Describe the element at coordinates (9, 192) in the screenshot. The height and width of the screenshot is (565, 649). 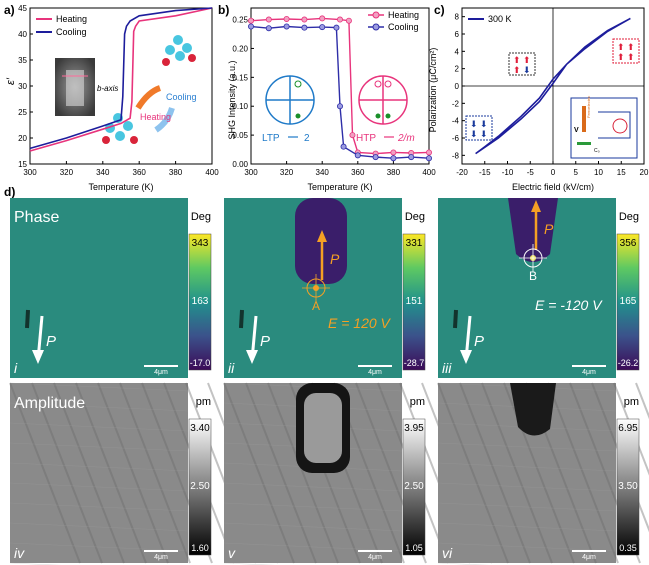
I see `panel-d-label: d)` at that location.